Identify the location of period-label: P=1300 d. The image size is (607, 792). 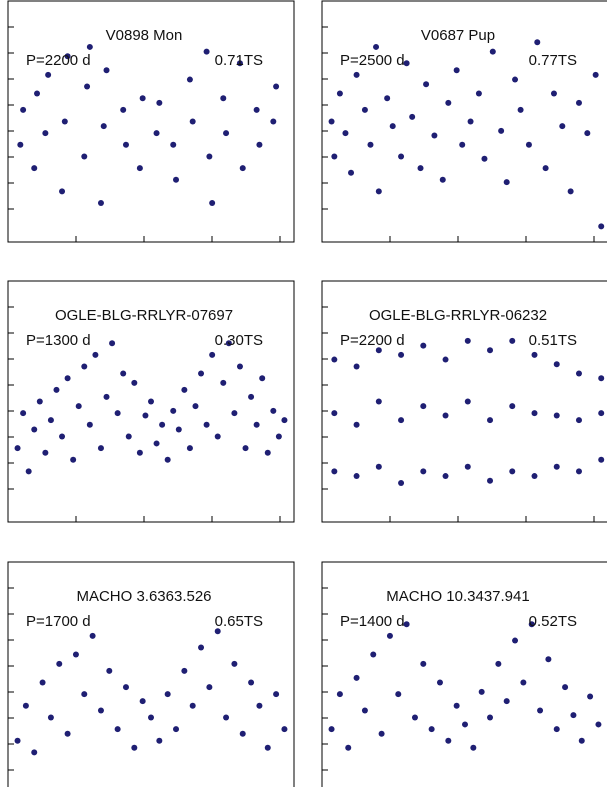
(58, 340).